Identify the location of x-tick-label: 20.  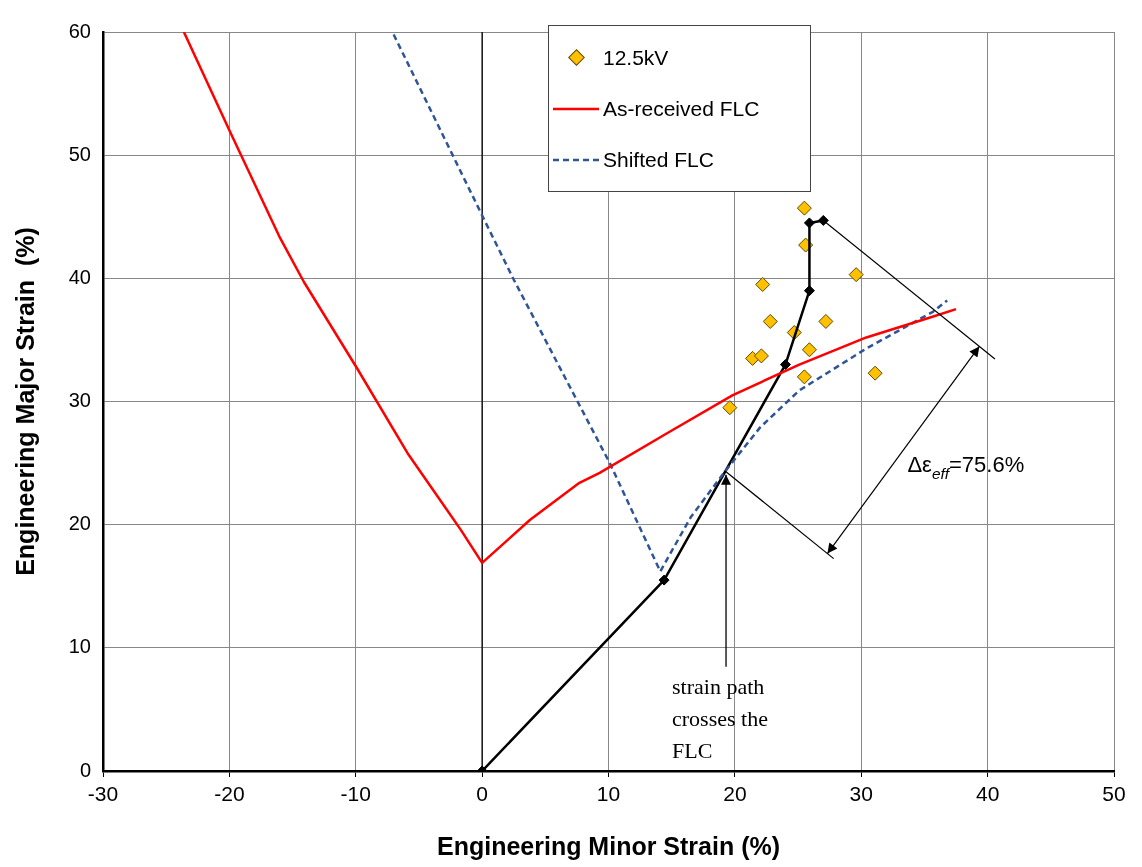
(735, 794).